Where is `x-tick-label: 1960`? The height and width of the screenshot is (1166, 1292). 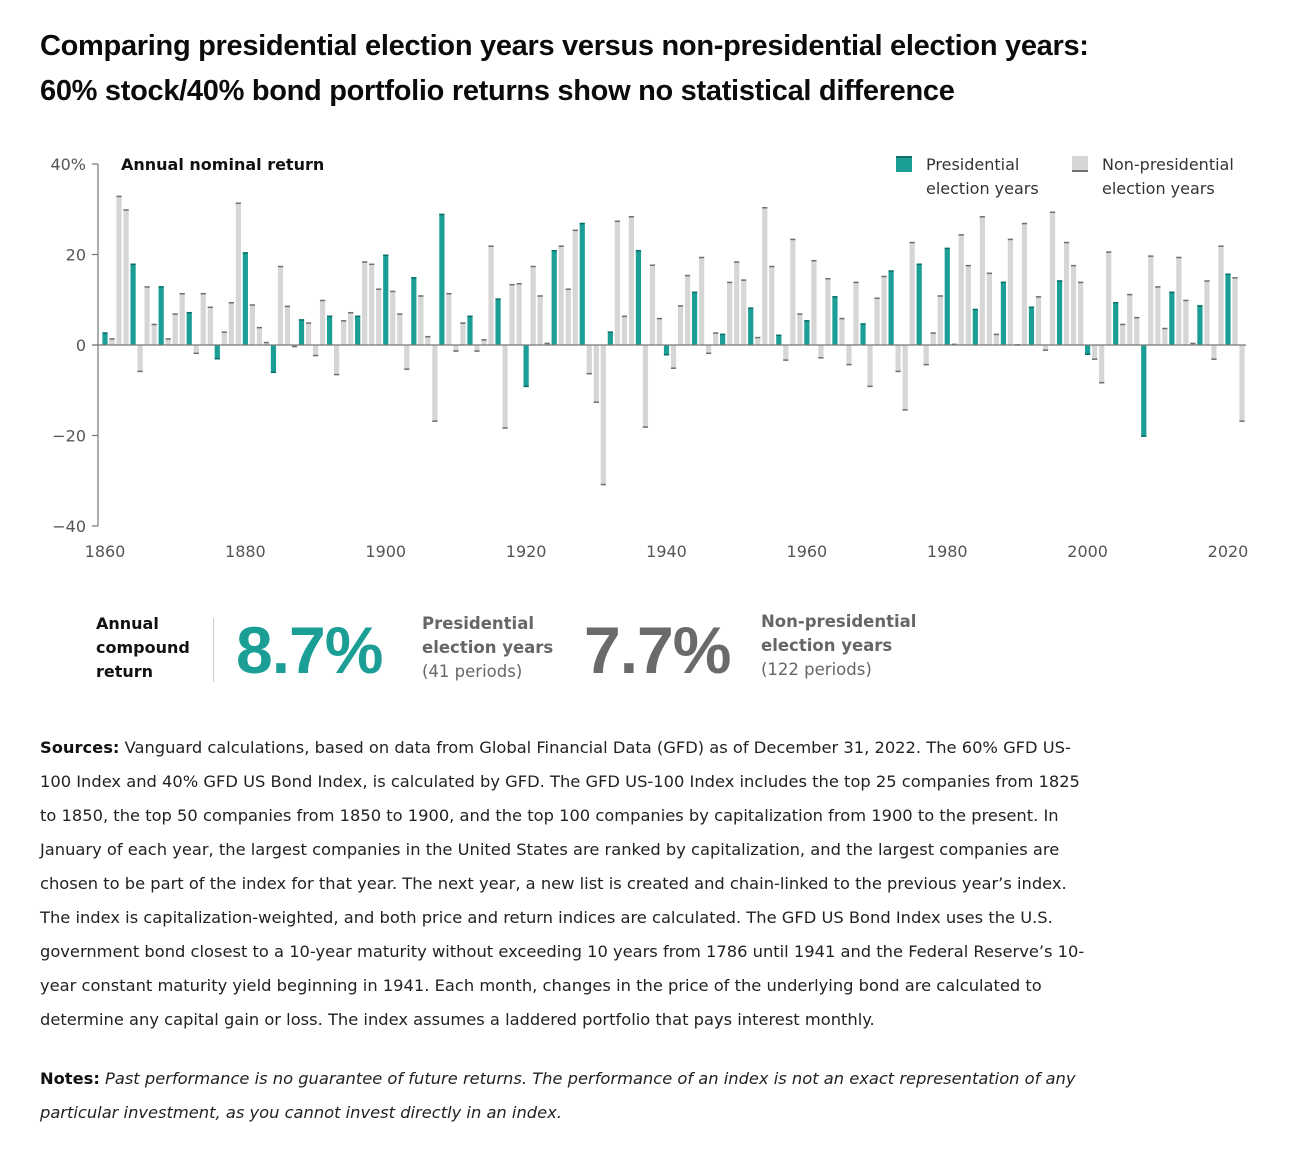 x-tick-label: 1960 is located at coordinates (807, 551).